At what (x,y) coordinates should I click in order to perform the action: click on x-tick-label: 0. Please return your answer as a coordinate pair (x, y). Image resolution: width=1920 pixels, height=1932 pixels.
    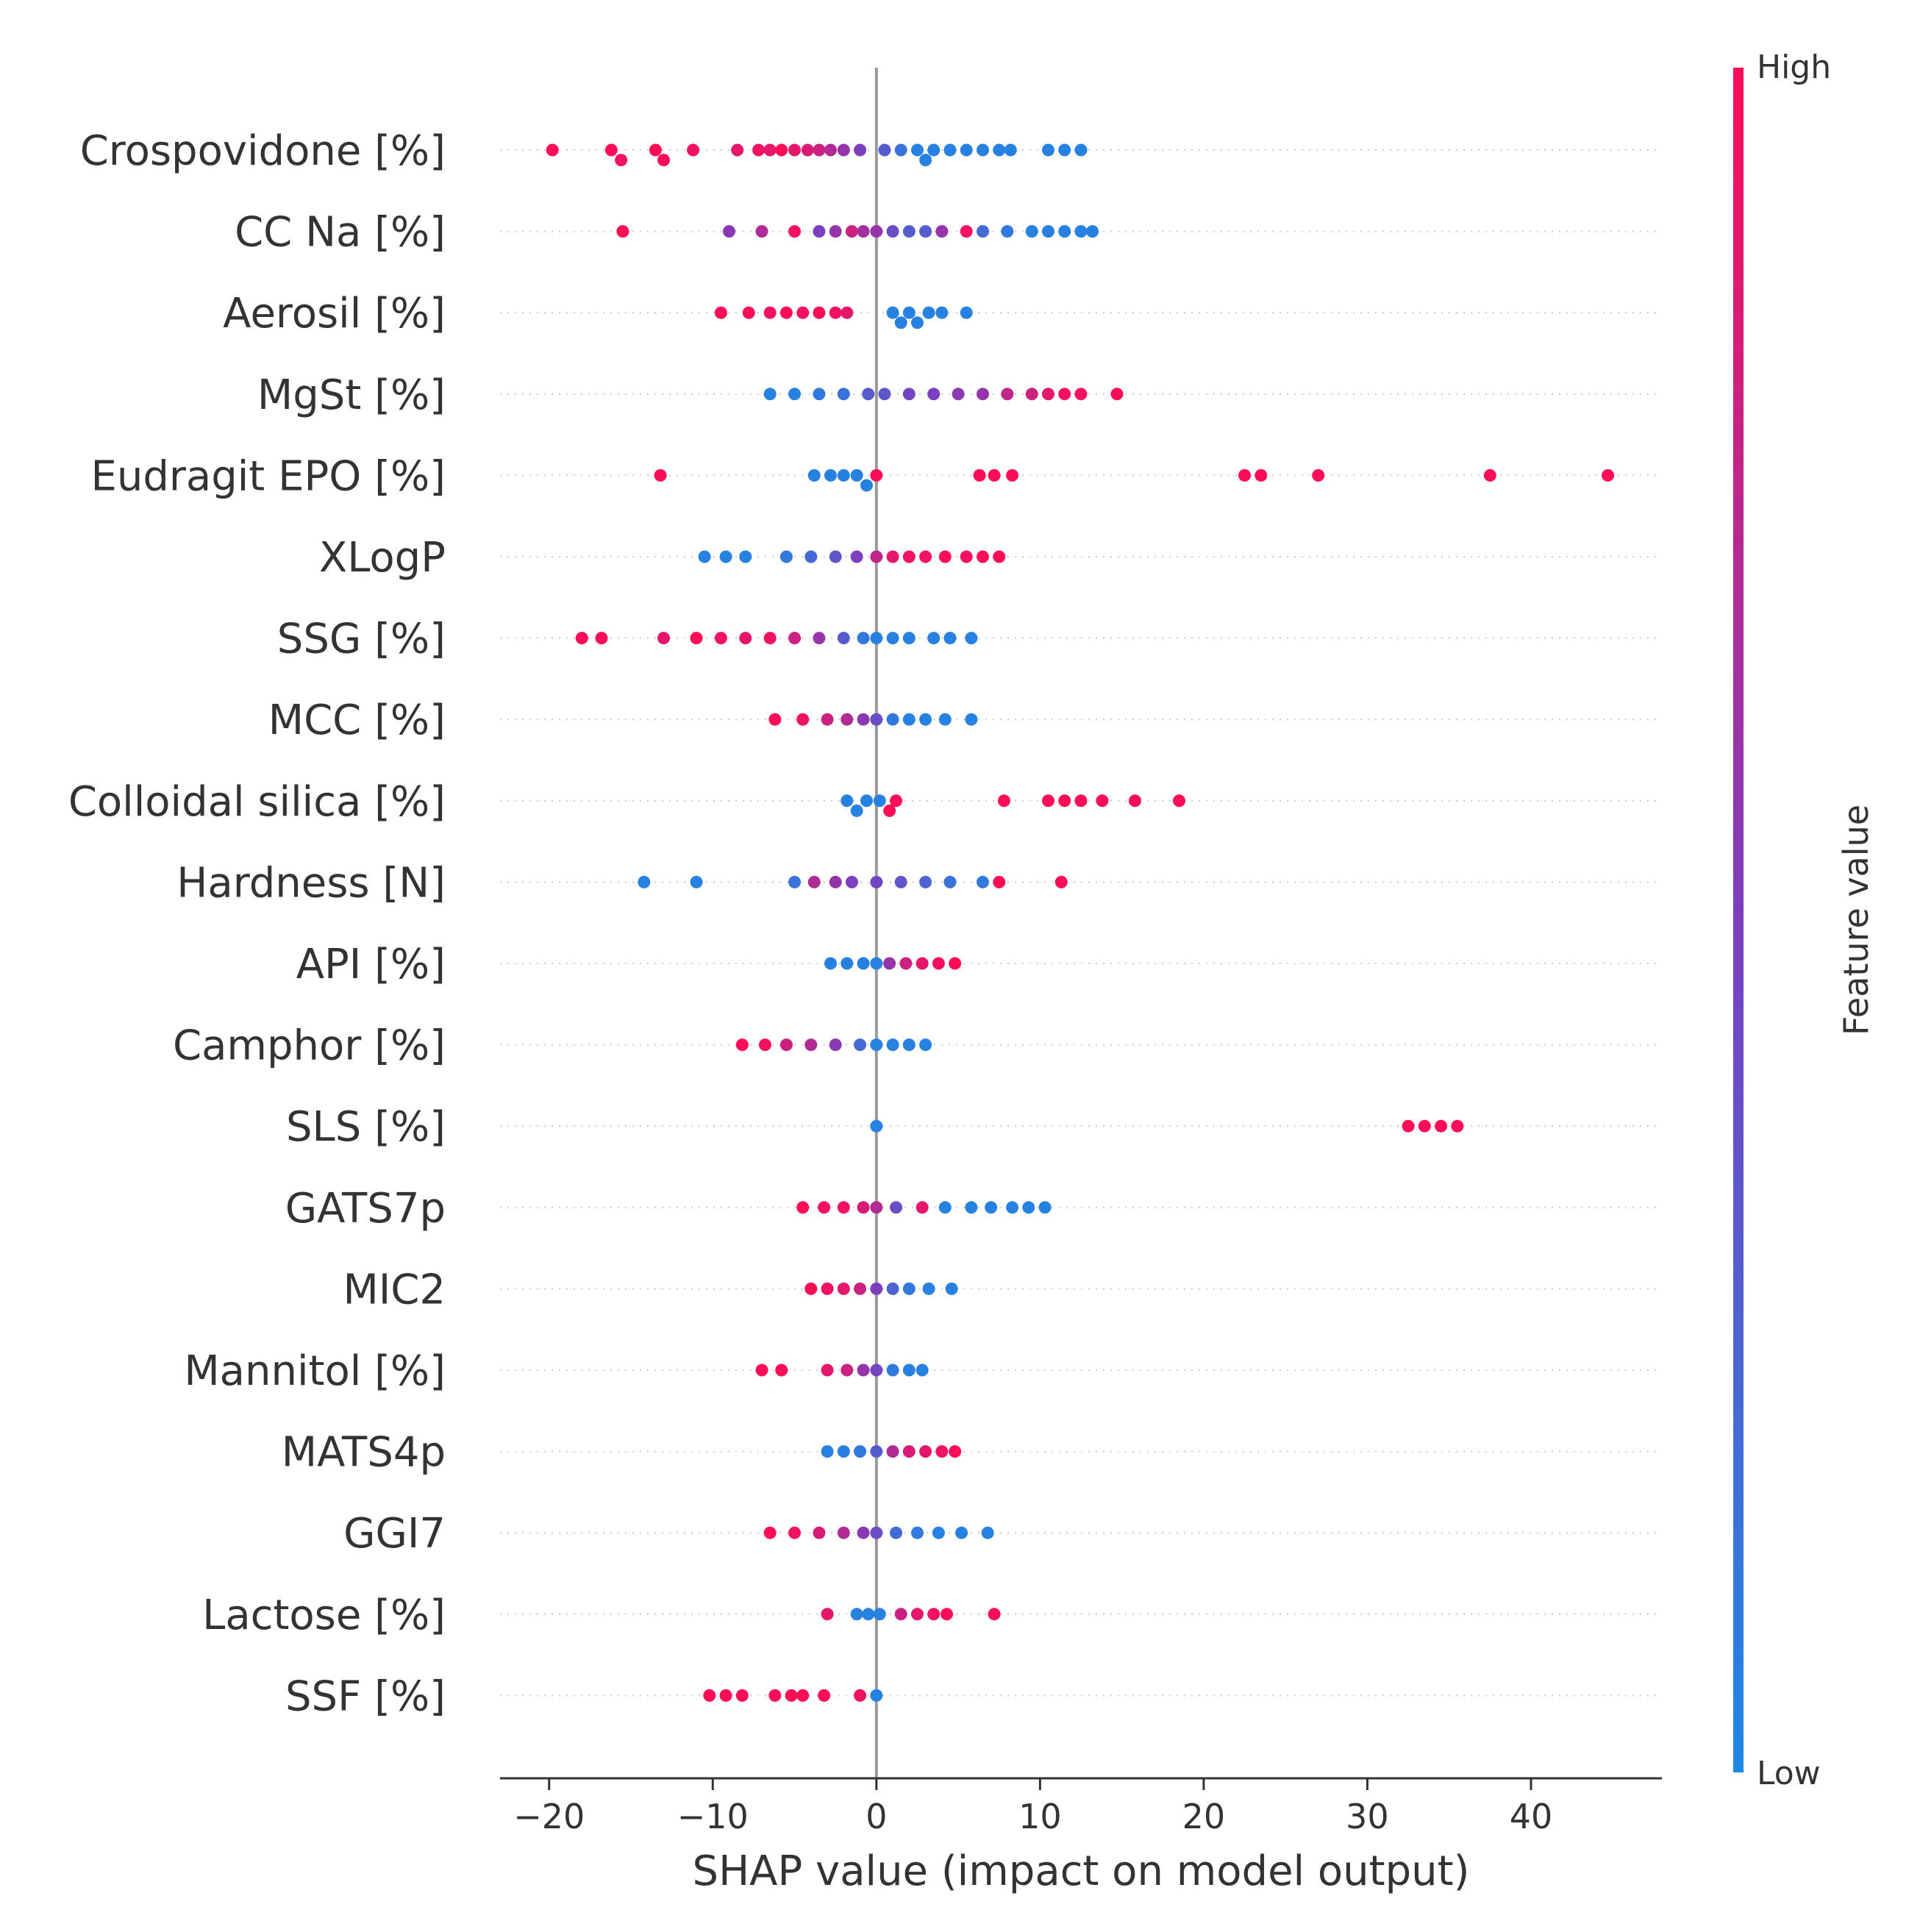
    Looking at the image, I should click on (876, 1816).